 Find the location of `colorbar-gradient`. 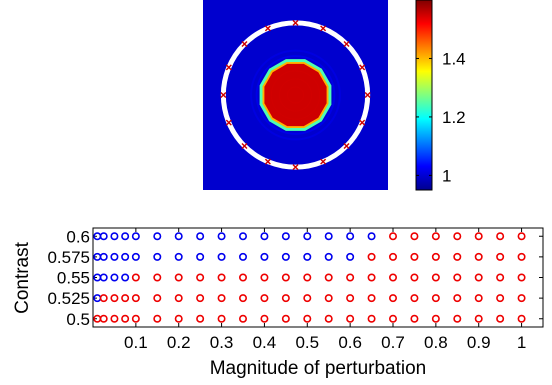

colorbar-gradient is located at coordinates (424, 95).